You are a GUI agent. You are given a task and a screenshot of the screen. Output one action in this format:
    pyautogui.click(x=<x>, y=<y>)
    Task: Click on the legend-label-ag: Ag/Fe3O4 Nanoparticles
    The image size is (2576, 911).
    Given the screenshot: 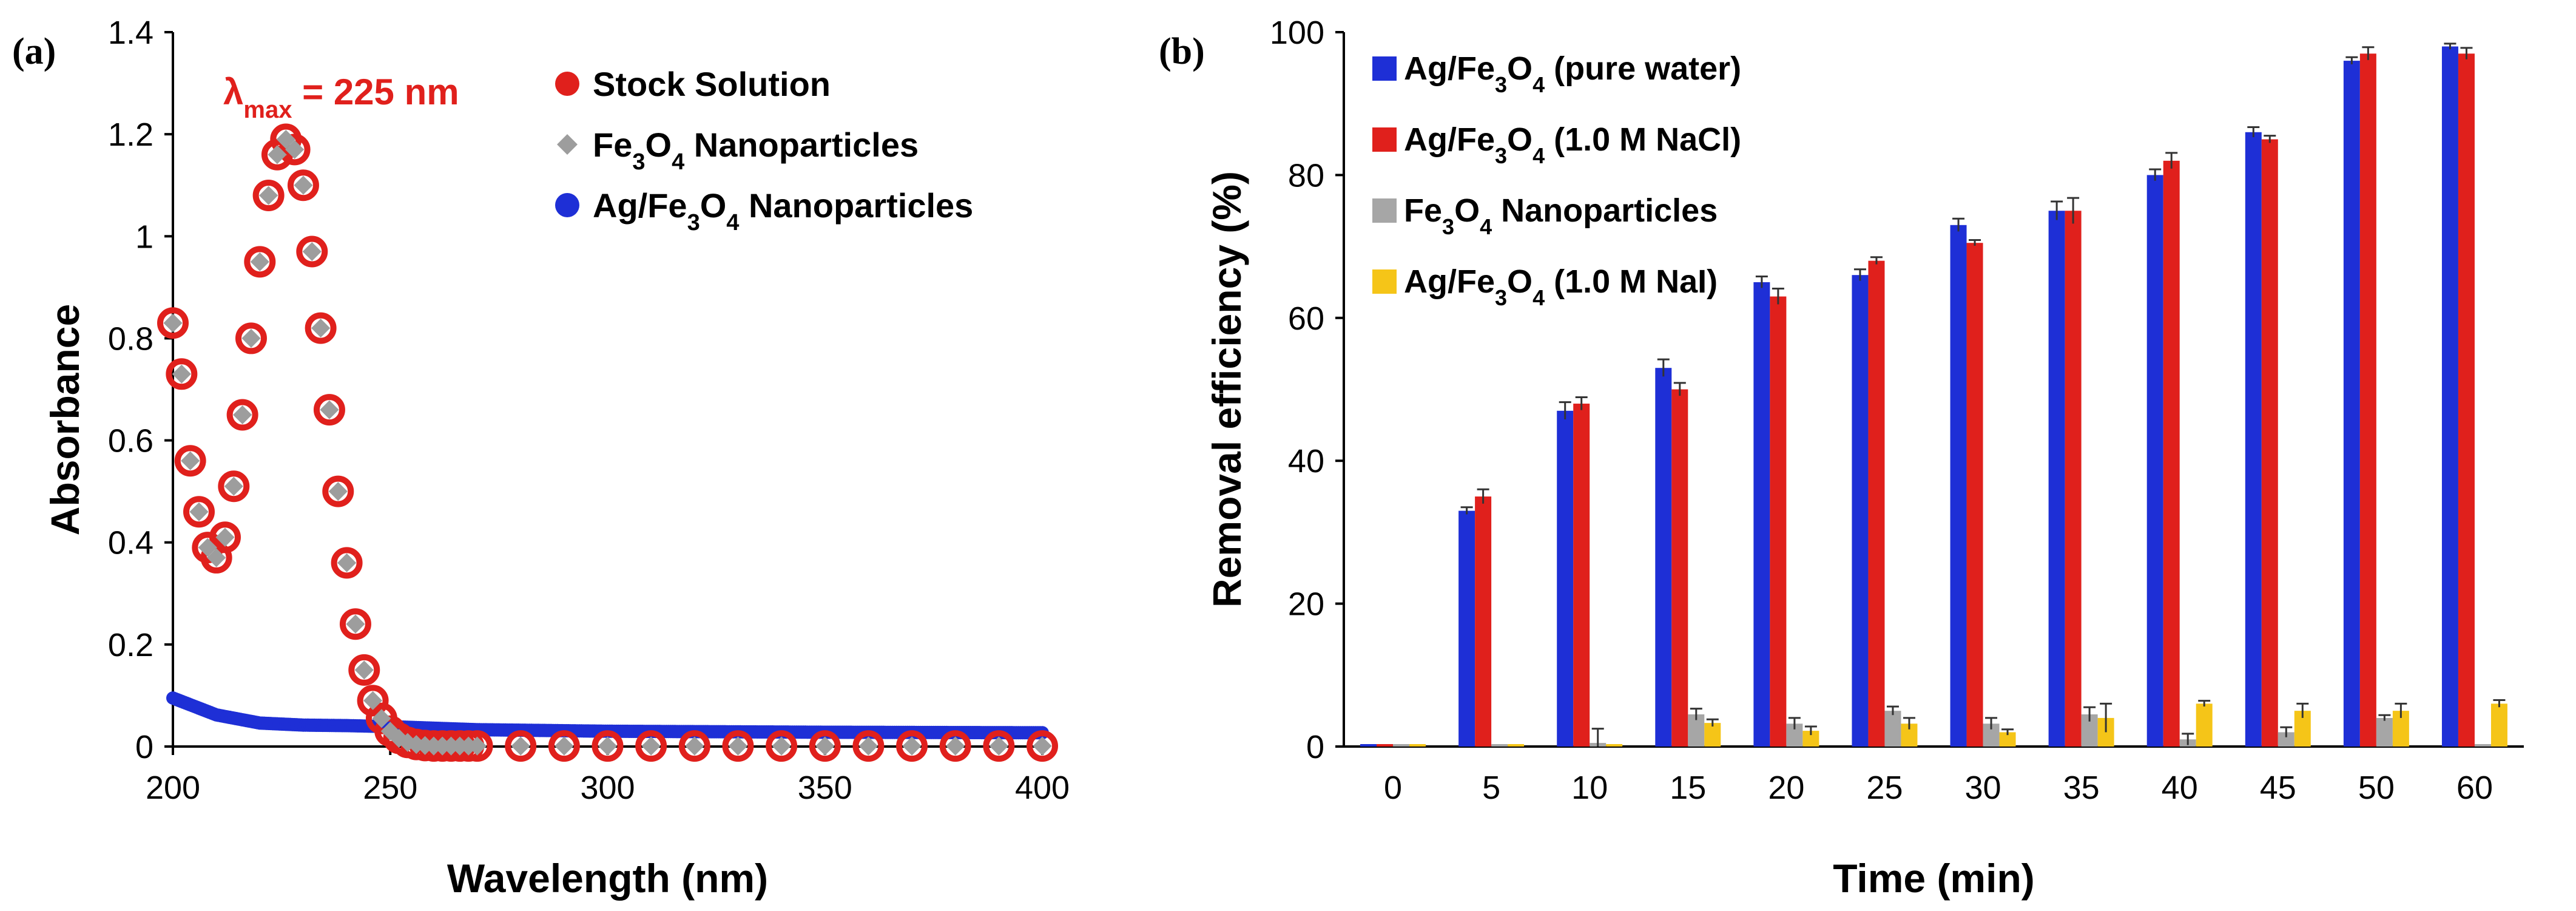 What is the action you would take?
    pyautogui.click(x=783, y=210)
    